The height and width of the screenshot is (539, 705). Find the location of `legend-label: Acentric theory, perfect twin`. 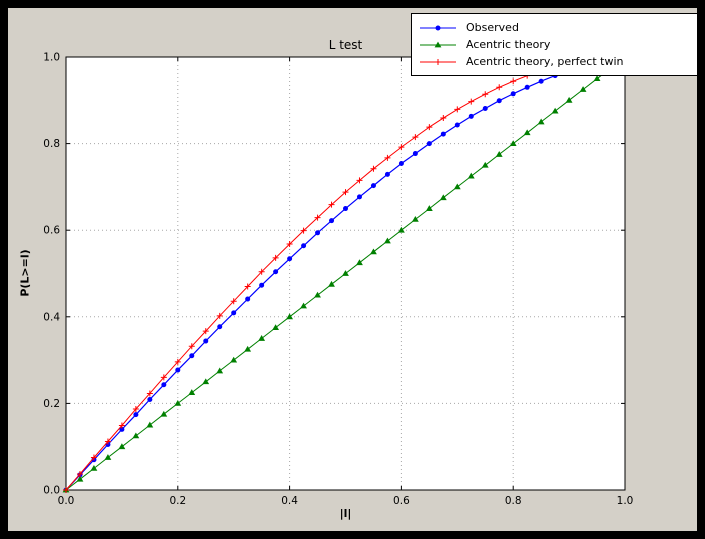

legend-label: Acentric theory, perfect twin is located at coordinates (545, 61).